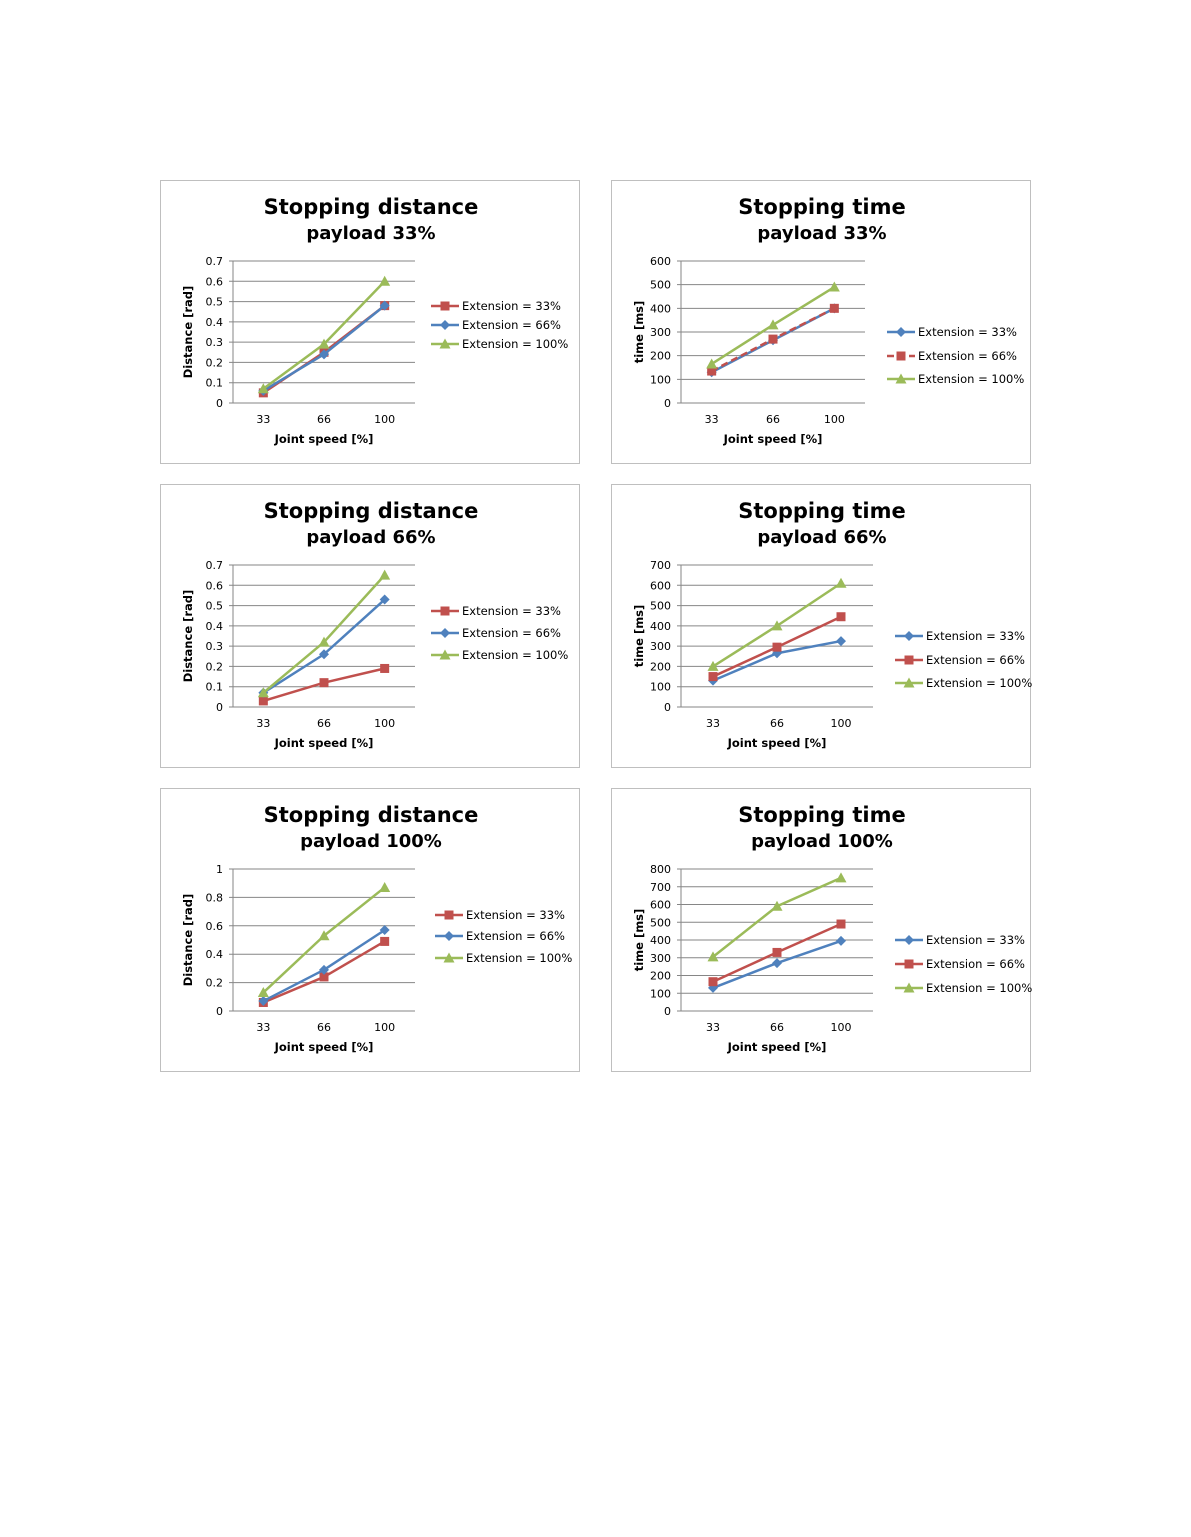  I want to click on y-tick-label: 800, so click(660, 869).